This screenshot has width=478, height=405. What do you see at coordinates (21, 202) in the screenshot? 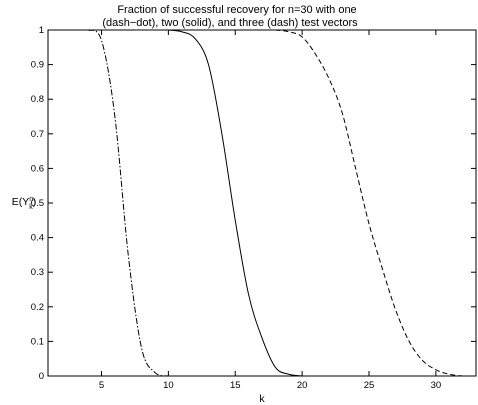
I see `y-axis-label-main: E(Y` at bounding box center [21, 202].